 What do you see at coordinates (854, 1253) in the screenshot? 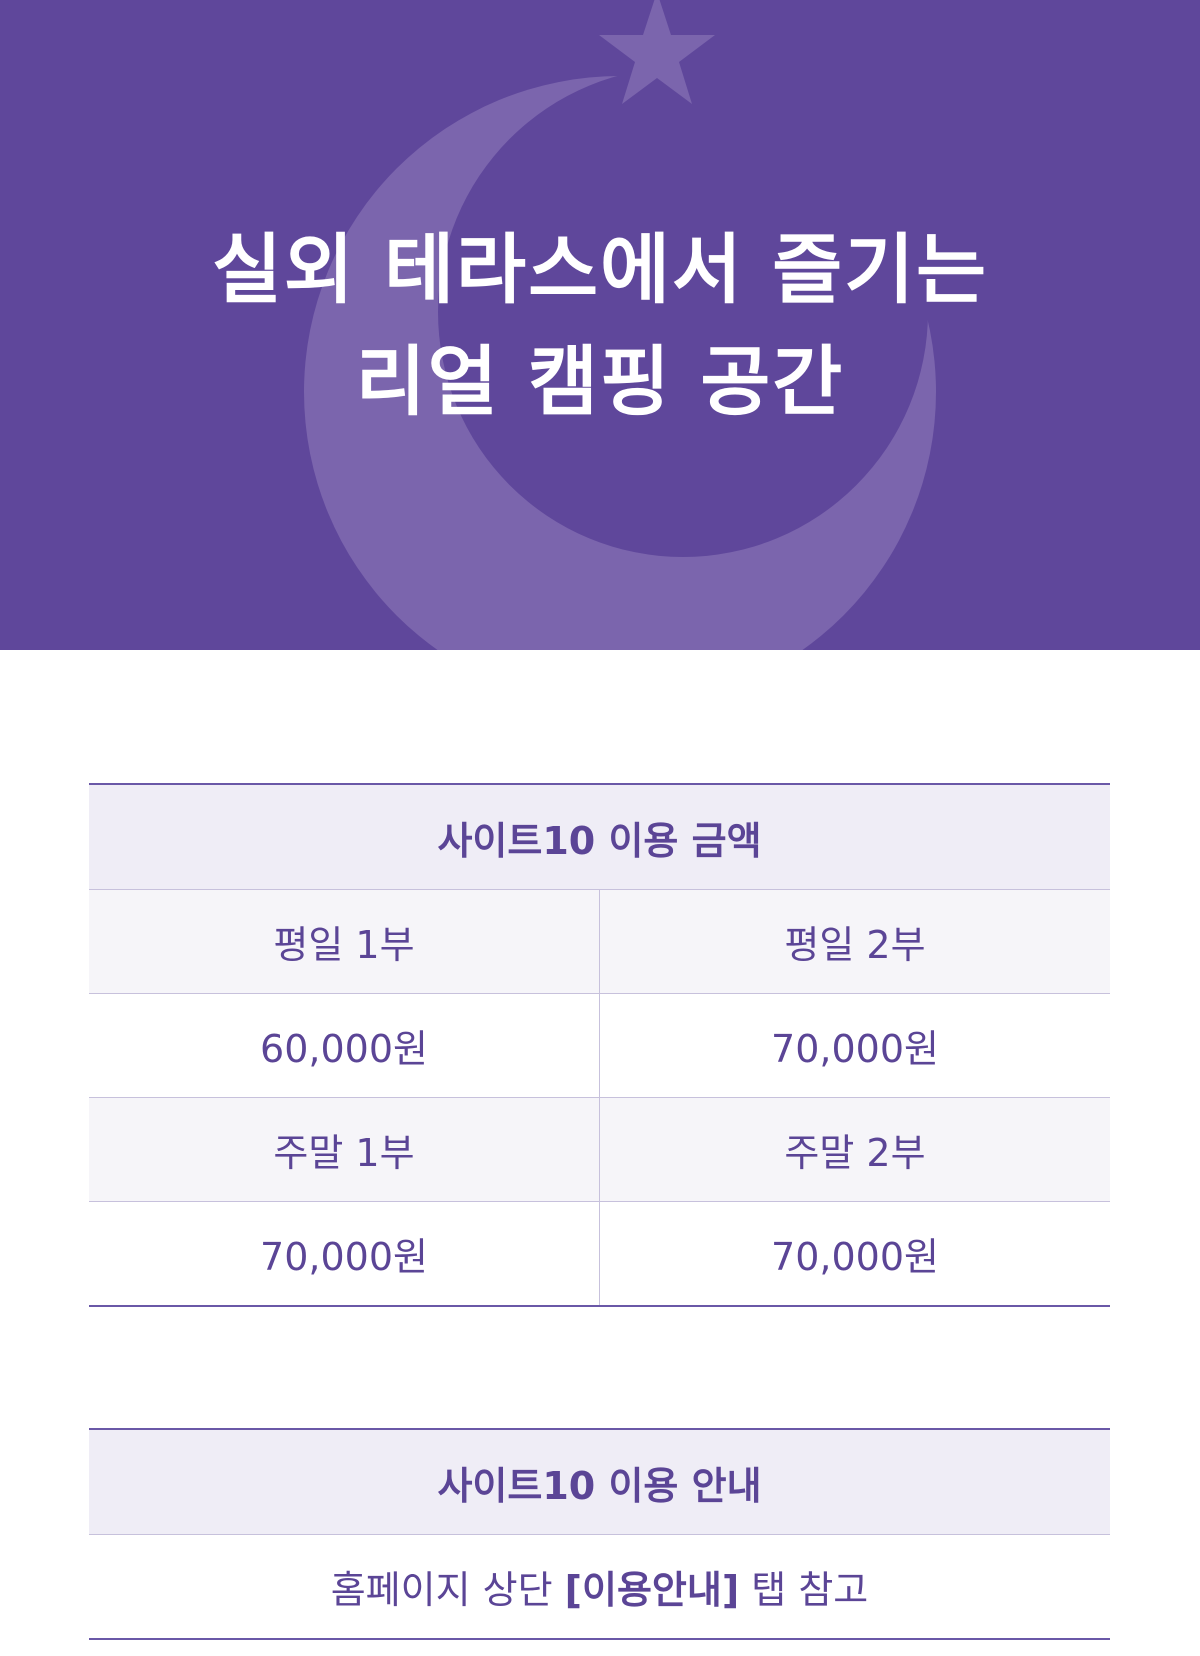
I see `weekend-part2-price: 70,000원` at bounding box center [854, 1253].